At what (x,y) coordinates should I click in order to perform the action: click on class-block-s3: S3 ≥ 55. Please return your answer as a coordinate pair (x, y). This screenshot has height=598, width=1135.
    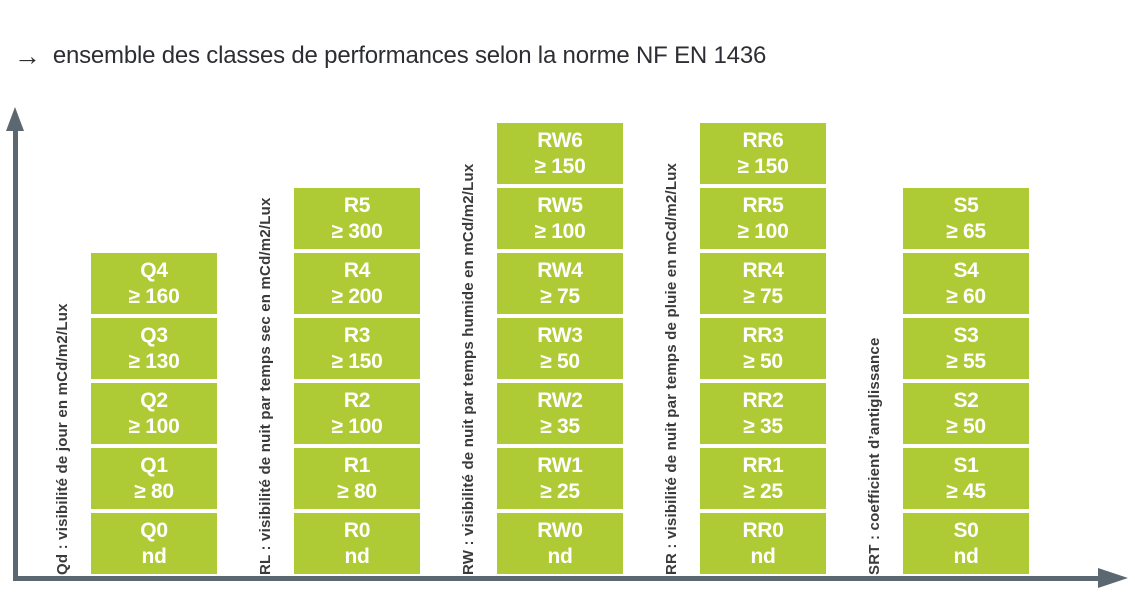
    Looking at the image, I should click on (966, 348).